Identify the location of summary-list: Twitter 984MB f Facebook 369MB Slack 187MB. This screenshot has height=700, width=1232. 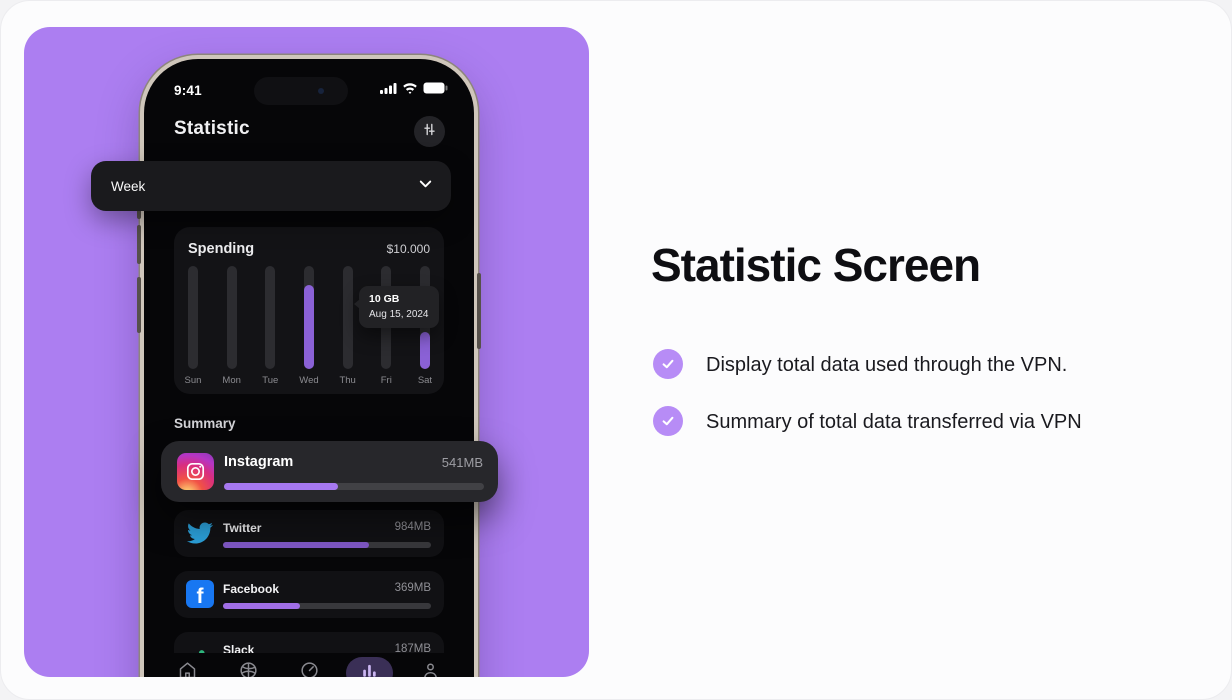
(309, 593).